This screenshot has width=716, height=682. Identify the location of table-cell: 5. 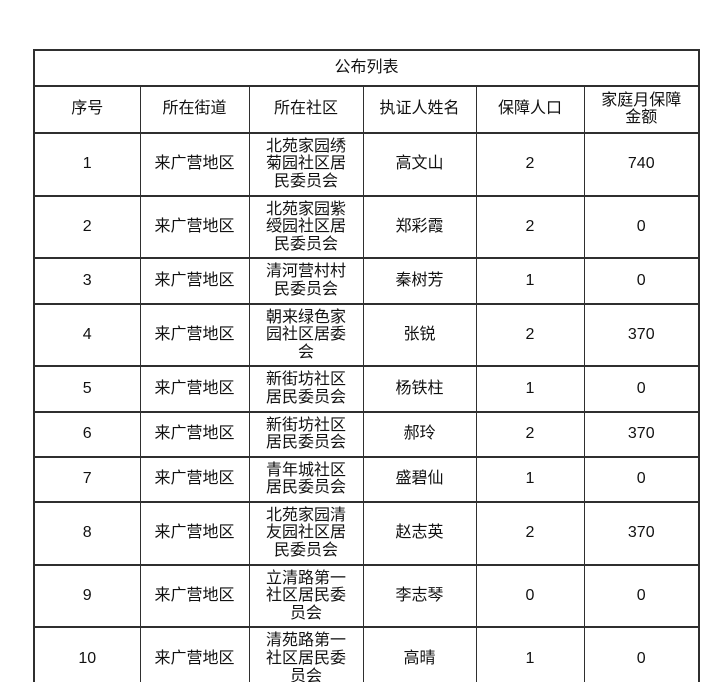
(87, 389).